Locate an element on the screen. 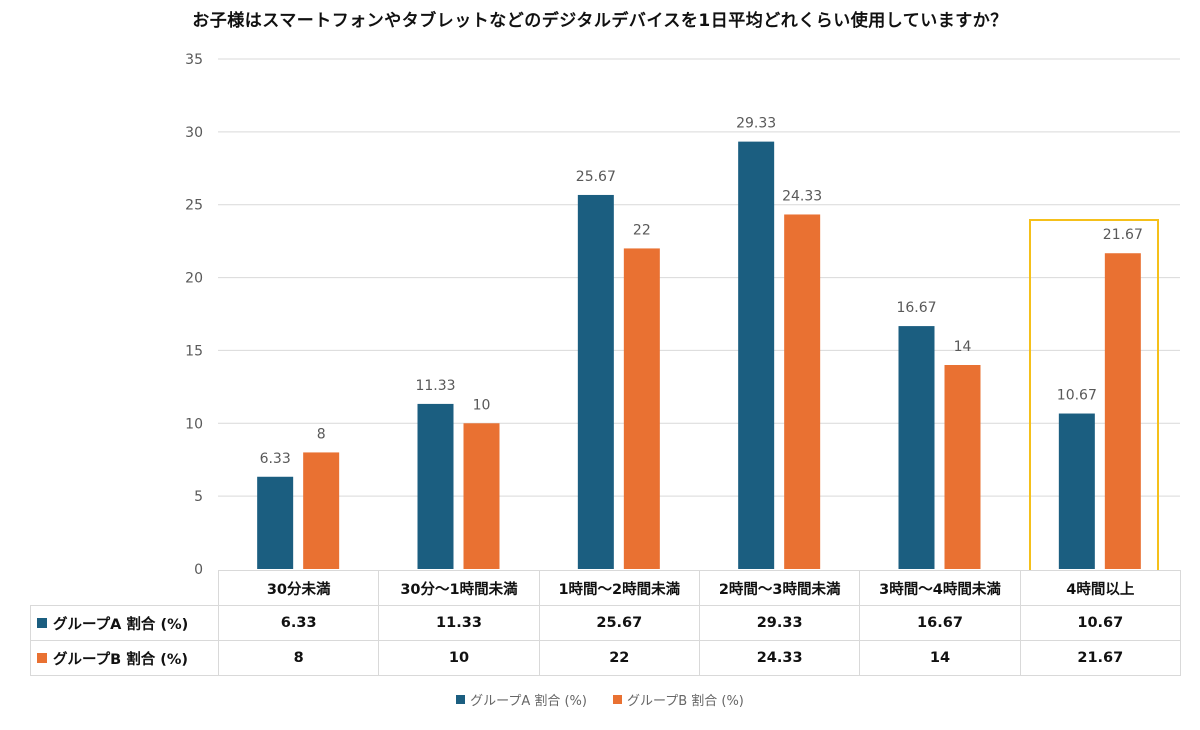  table-cell-text: 10 is located at coordinates (459, 658).